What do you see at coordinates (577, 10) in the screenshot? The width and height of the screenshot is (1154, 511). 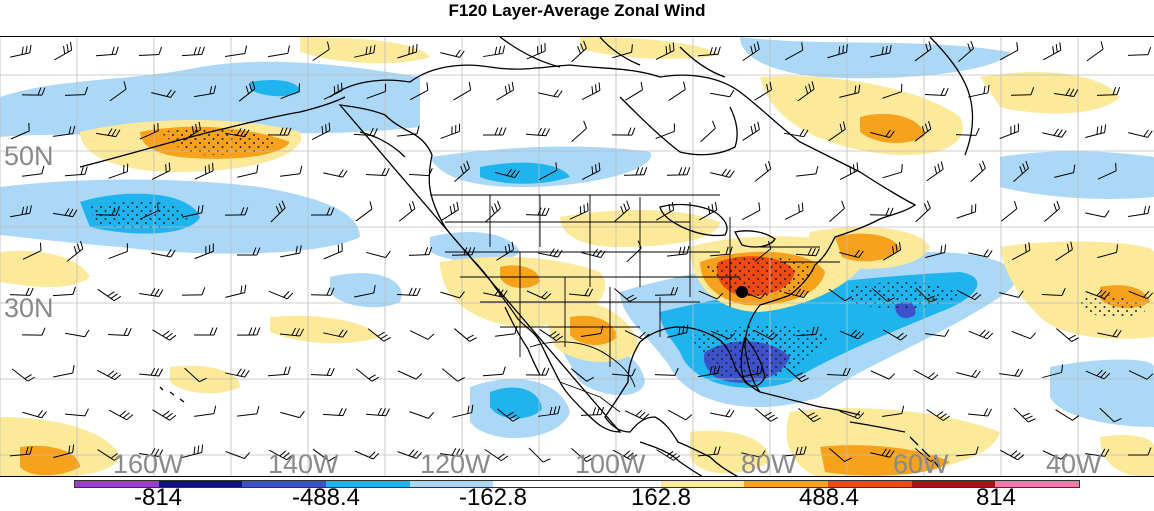 I see `map-title: F120 Layer-Average Zonal Wind` at bounding box center [577, 10].